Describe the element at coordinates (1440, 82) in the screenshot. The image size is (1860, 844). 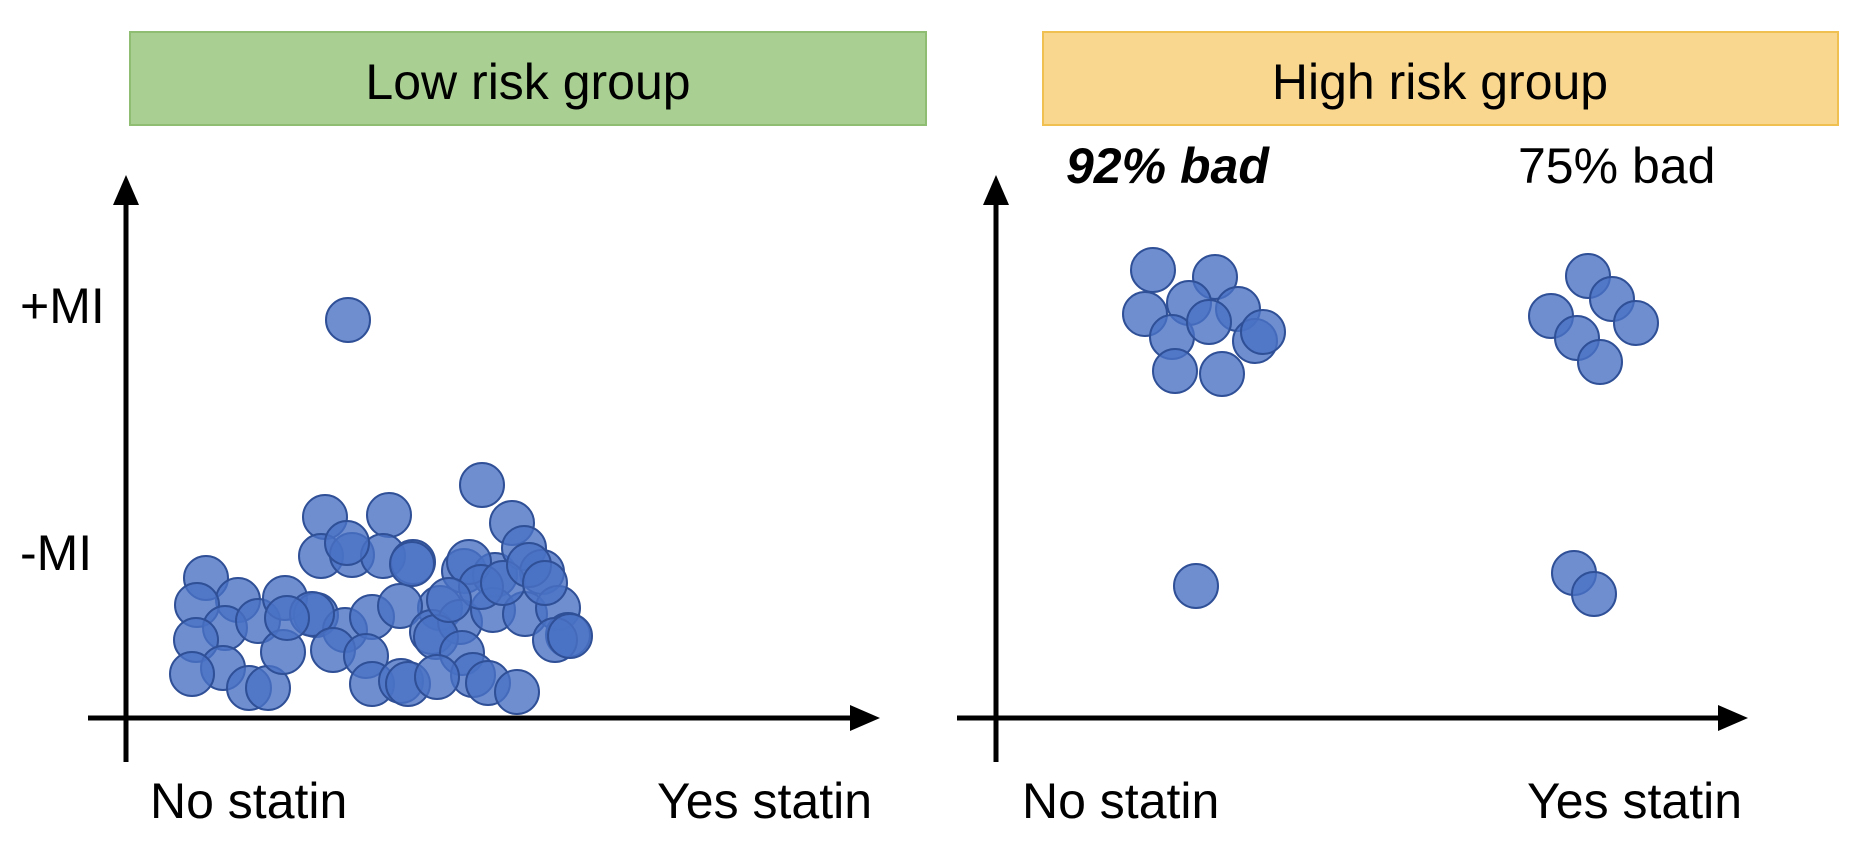
I see `high-risk-title: High risk group` at that location.